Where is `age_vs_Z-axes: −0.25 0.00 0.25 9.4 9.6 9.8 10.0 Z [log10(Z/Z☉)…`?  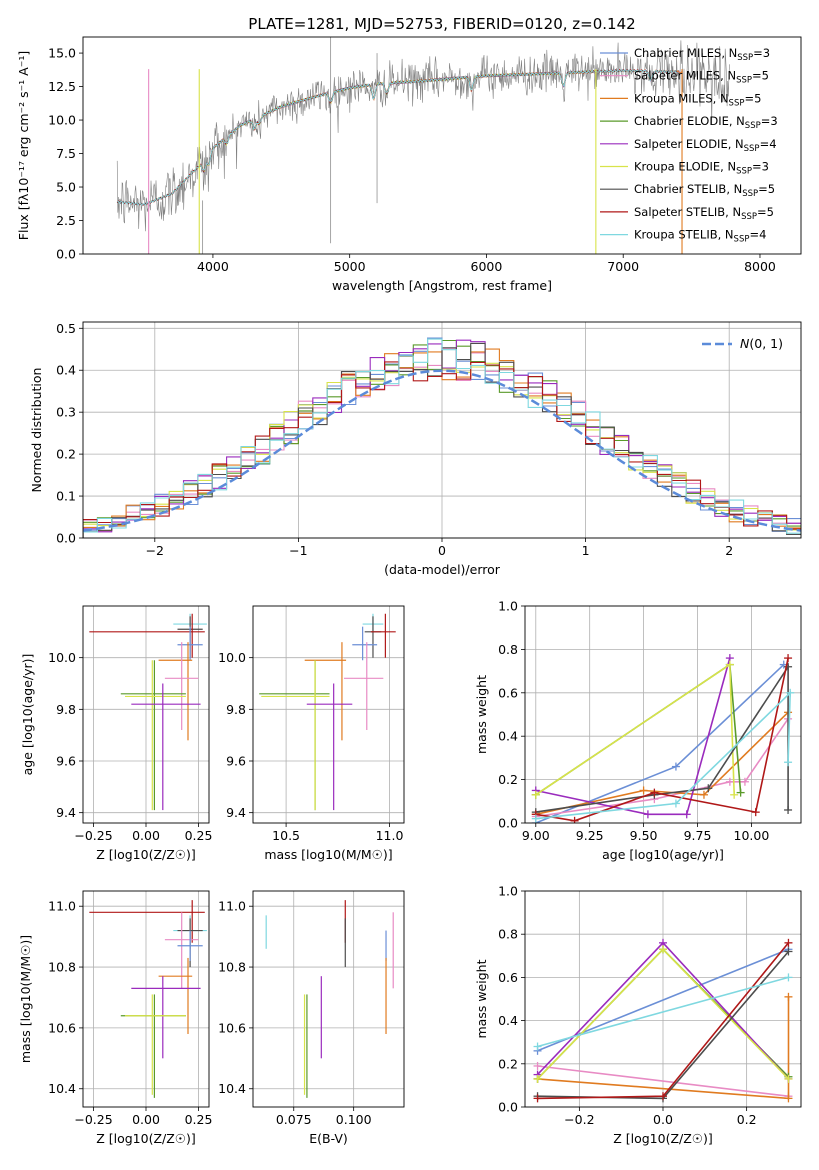
age_vs_Z-axes: −0.25 0.00 0.25 9.4 9.6 9.8 10.0 Z [log10(Z/Z☉)… is located at coordinates (116, 734).